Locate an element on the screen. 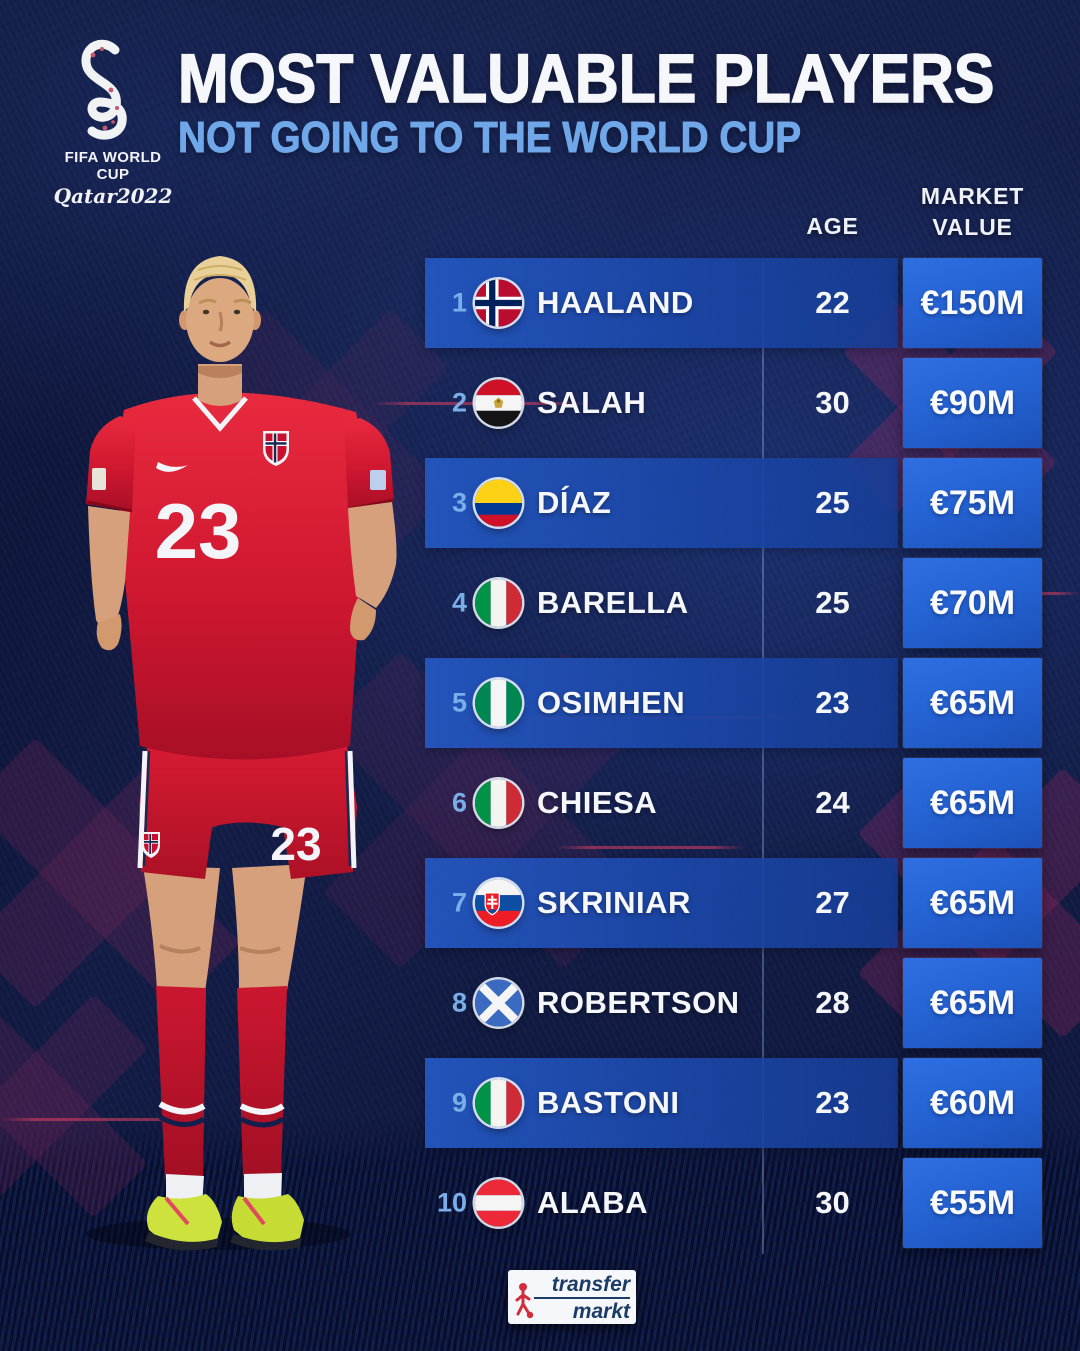  fifa-world-cup-logo: FIFA WORLD CUP Qatar2022 is located at coordinates (113, 123).